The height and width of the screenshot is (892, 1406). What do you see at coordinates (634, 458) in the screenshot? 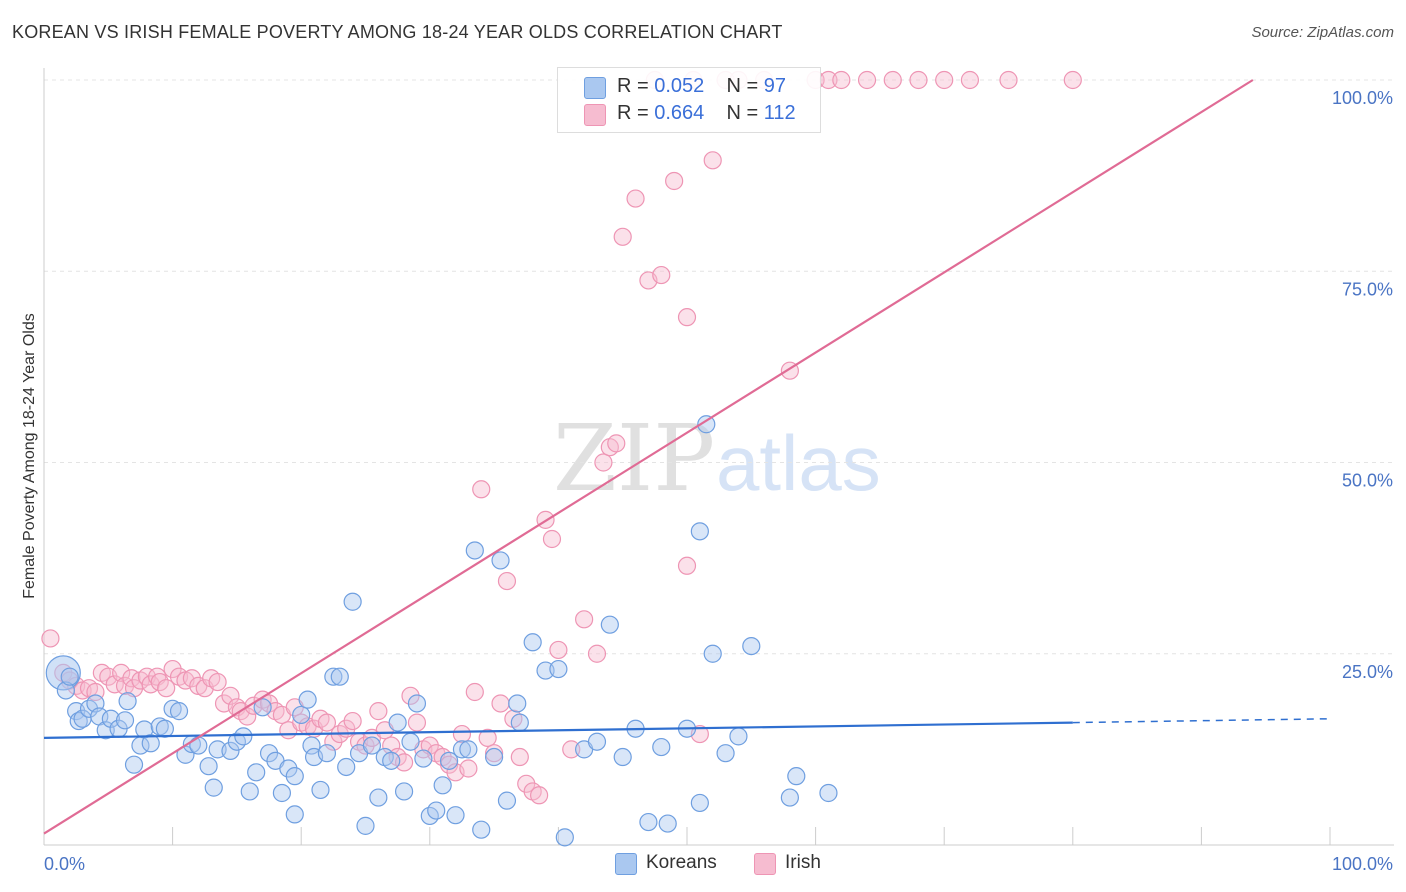
I see `watermark-zip: ZIP` at bounding box center [634, 458].